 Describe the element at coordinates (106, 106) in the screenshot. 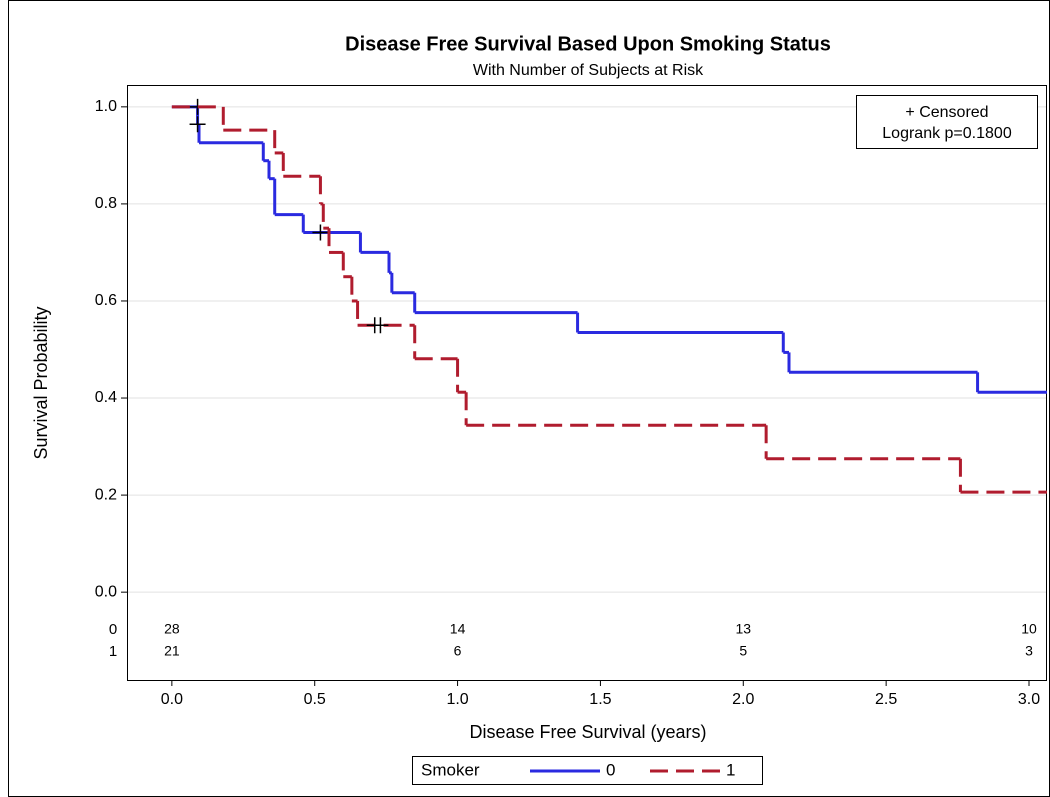

I see `y-tick-label: 1.0` at that location.